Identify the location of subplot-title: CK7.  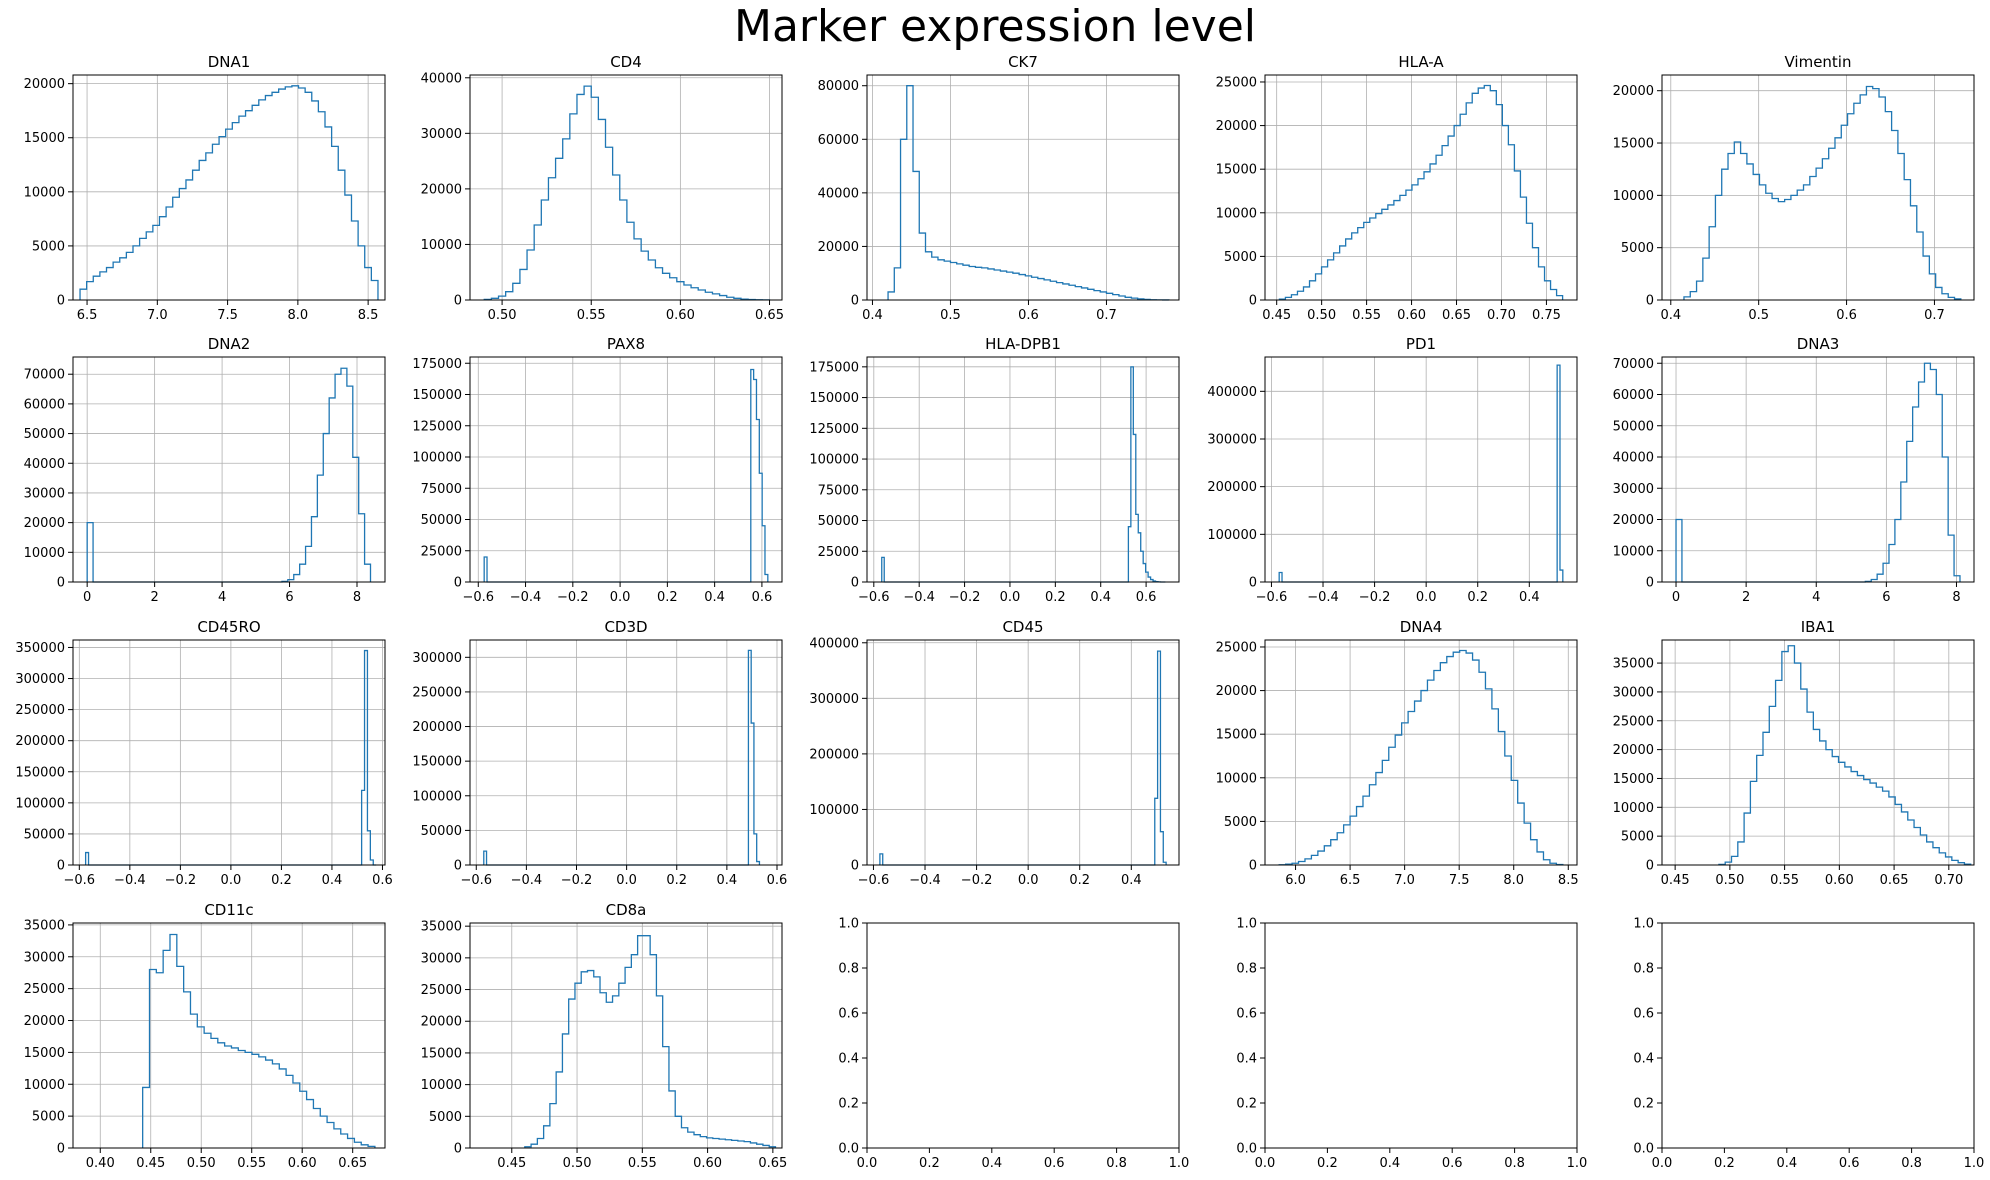
(1023, 62).